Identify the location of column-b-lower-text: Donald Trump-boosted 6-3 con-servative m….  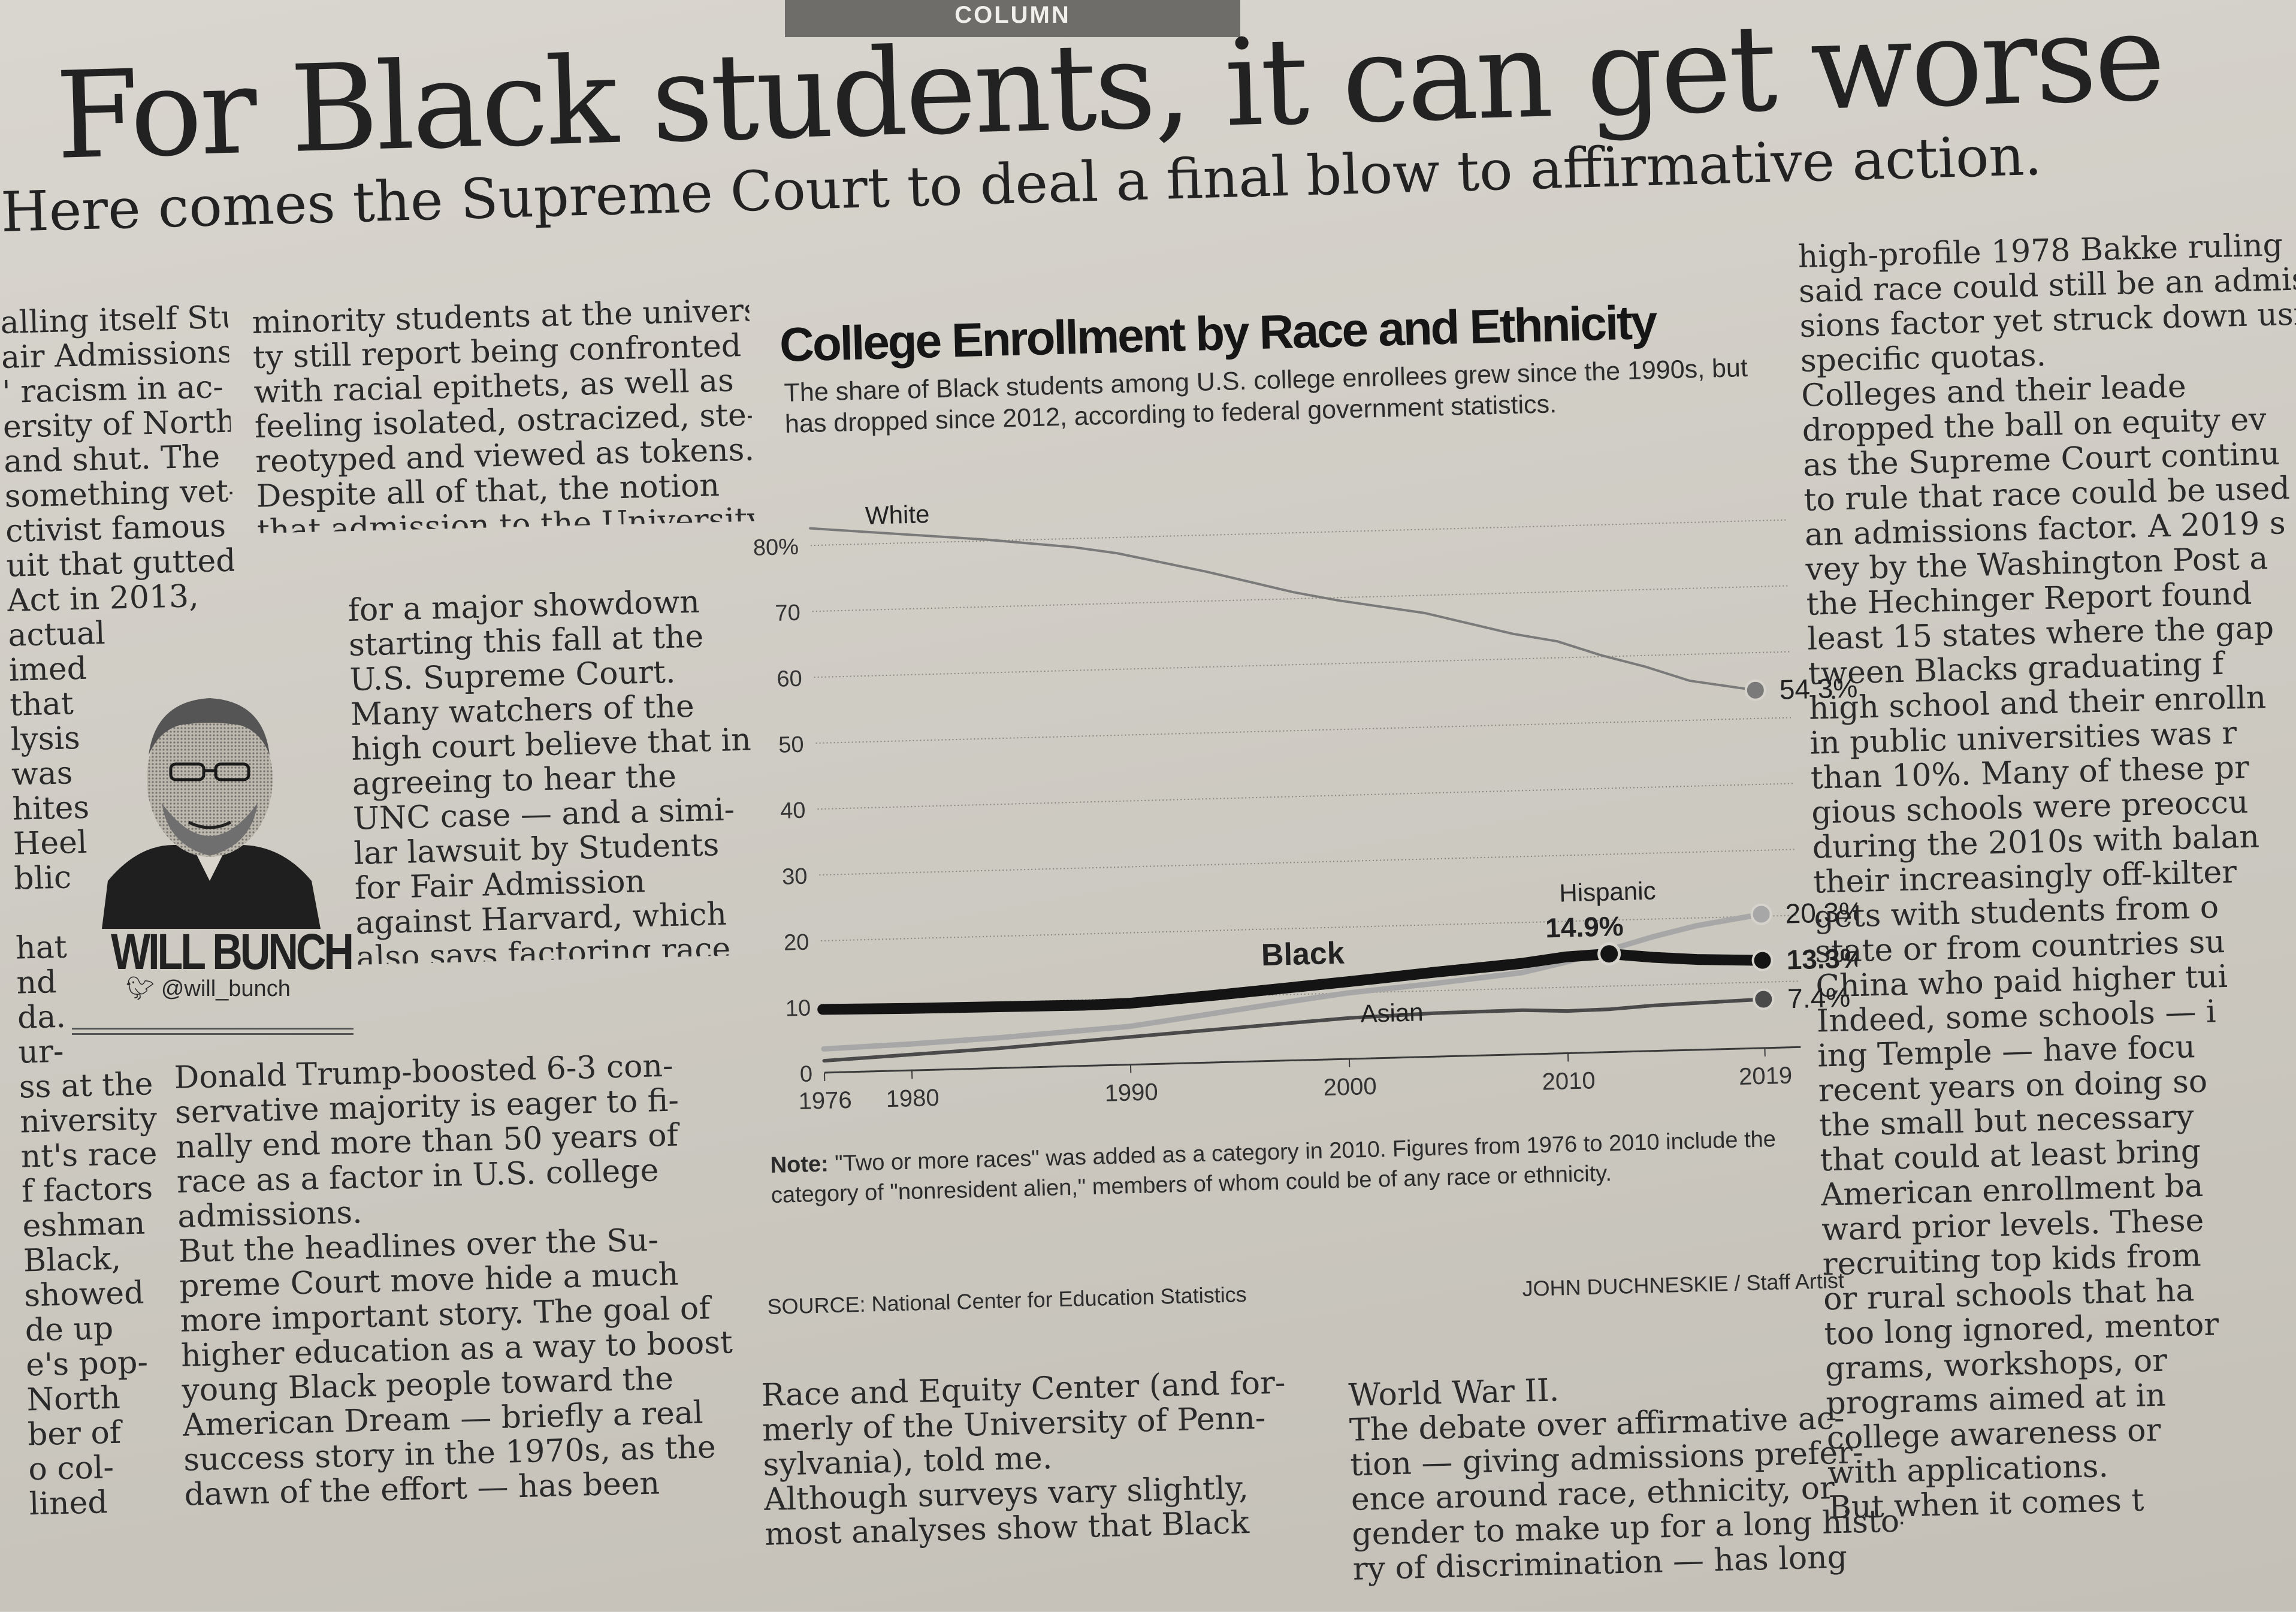
(468, 1329).